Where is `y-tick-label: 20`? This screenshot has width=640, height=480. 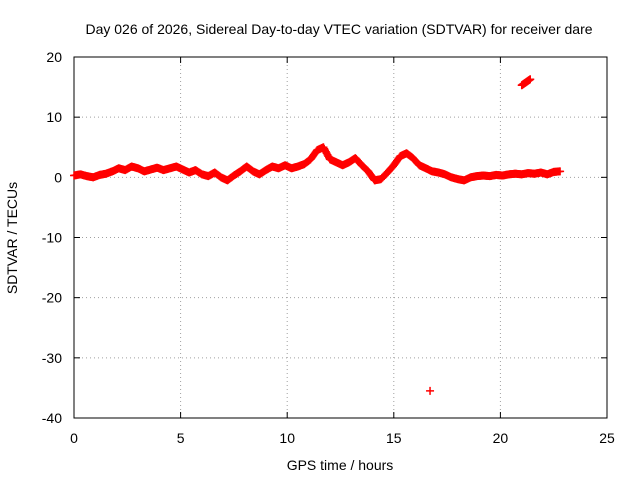
y-tick-label: 20 is located at coordinates (54, 57).